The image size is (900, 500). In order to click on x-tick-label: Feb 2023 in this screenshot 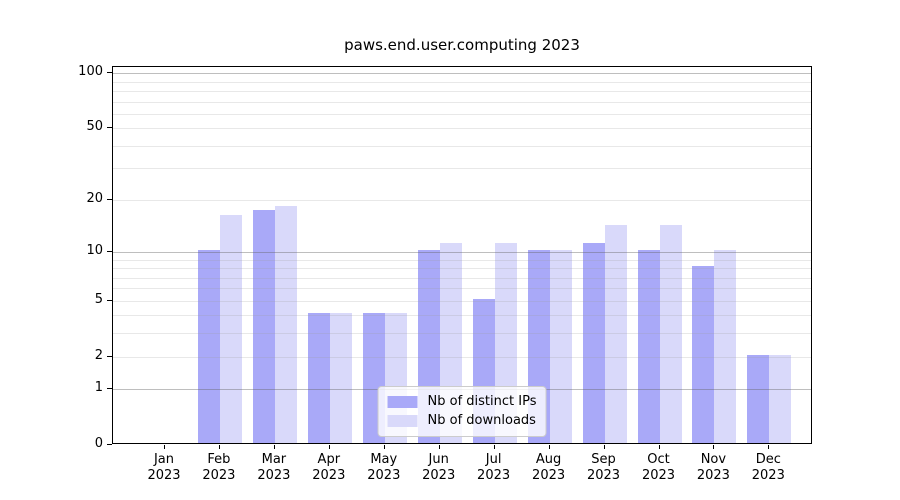, I will do `click(219, 468)`.